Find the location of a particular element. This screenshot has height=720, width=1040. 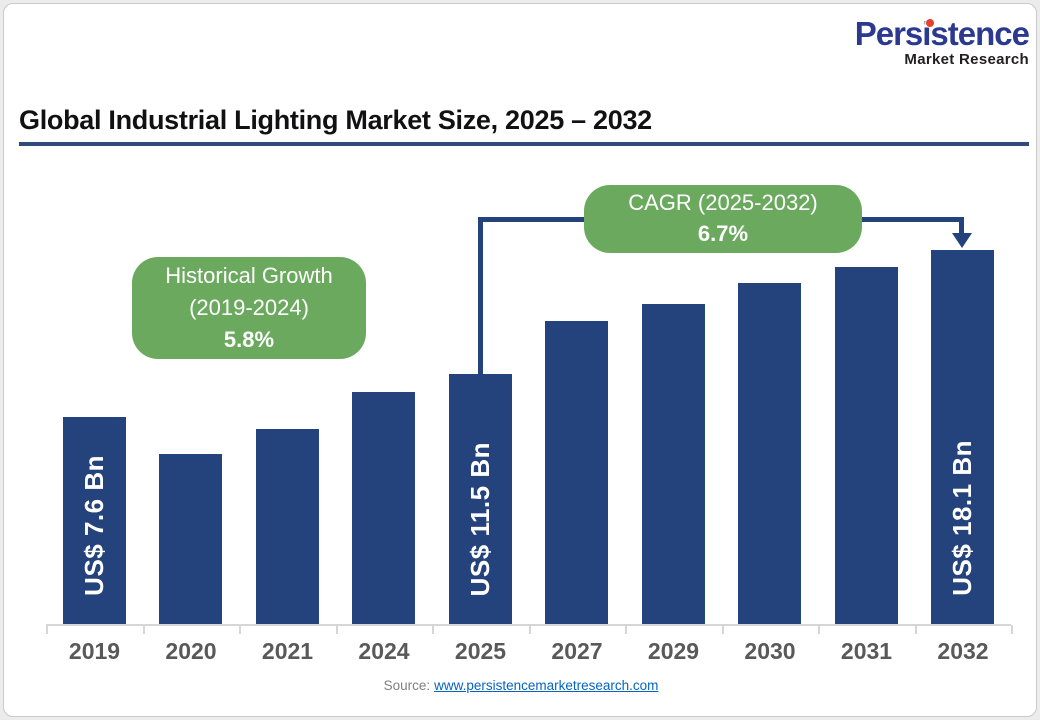

bar-2027 is located at coordinates (577, 472).